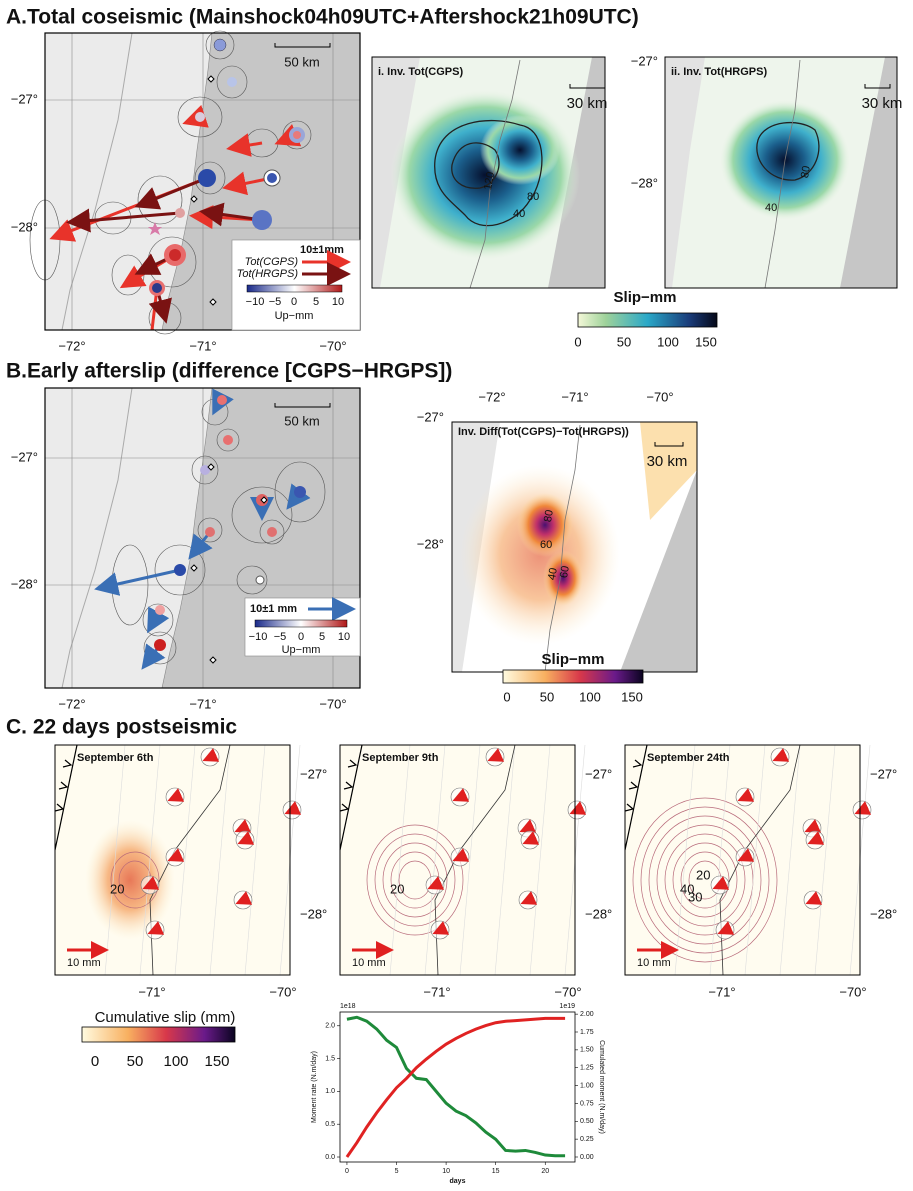  I want to click on colorbar: Slip−mm 0 50 100 150, so click(573, 677).